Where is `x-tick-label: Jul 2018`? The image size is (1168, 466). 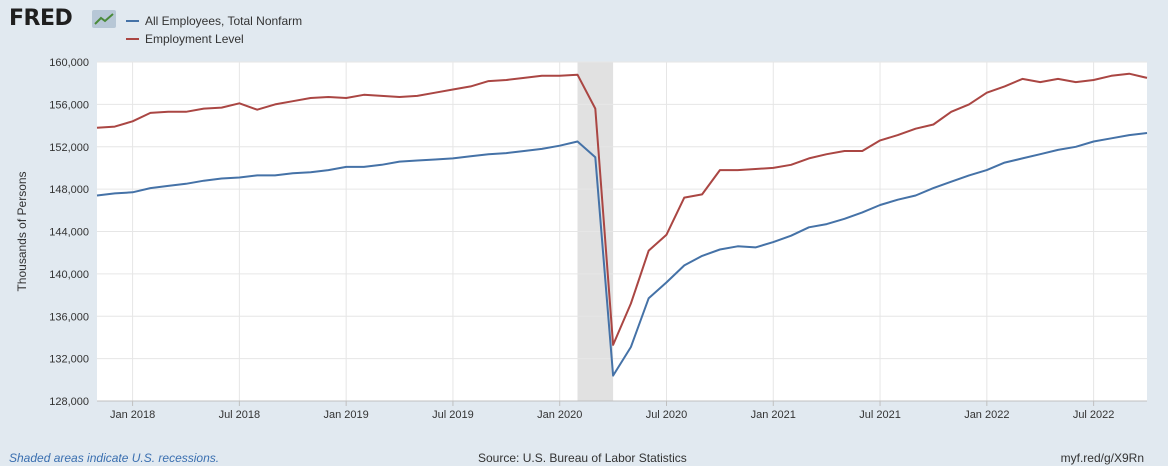 x-tick-label: Jul 2018 is located at coordinates (240, 415).